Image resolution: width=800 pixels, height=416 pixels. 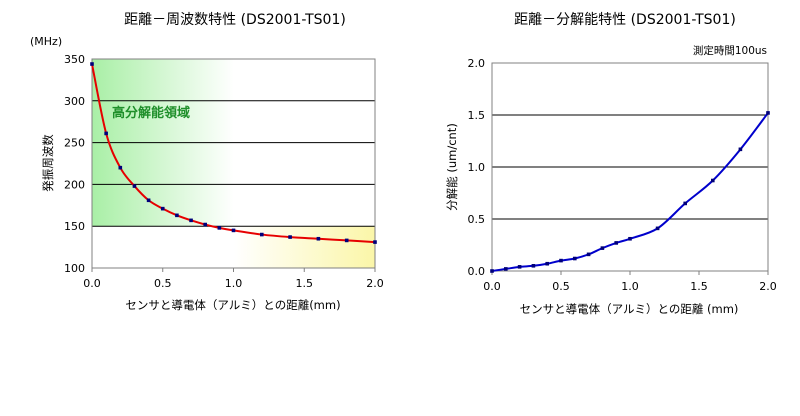 What do you see at coordinates (452, 167) in the screenshot?
I see `y-axis-label: 分解能 (um/cnt)` at bounding box center [452, 167].